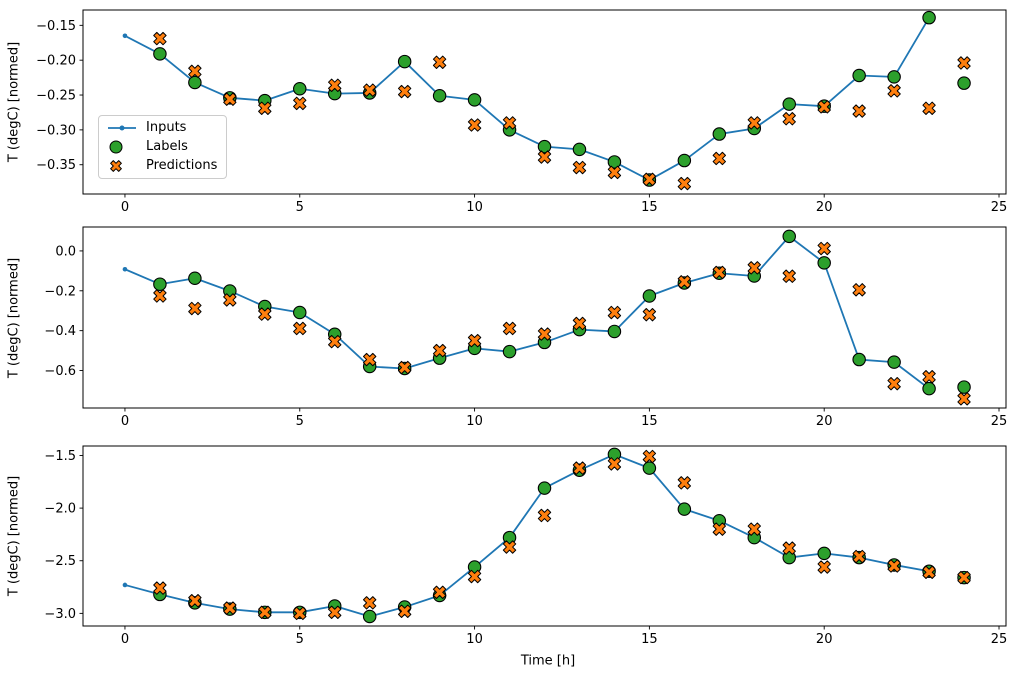 The image size is (1023, 679). I want to click on legend-label-inputs: Inputs, so click(166, 127).